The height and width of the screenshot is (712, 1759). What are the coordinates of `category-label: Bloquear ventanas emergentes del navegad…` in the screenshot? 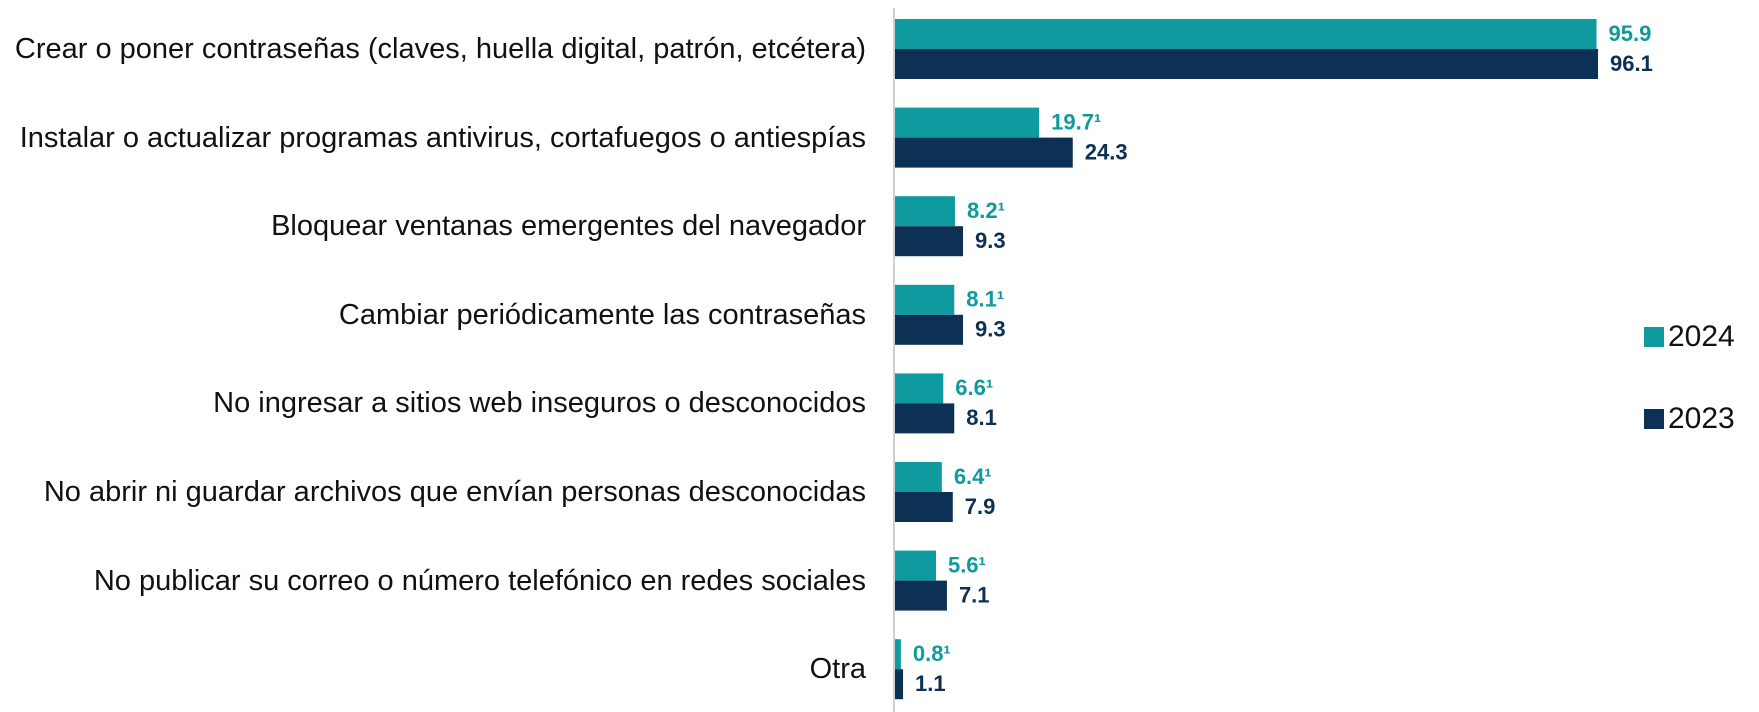 It's located at (568, 226).